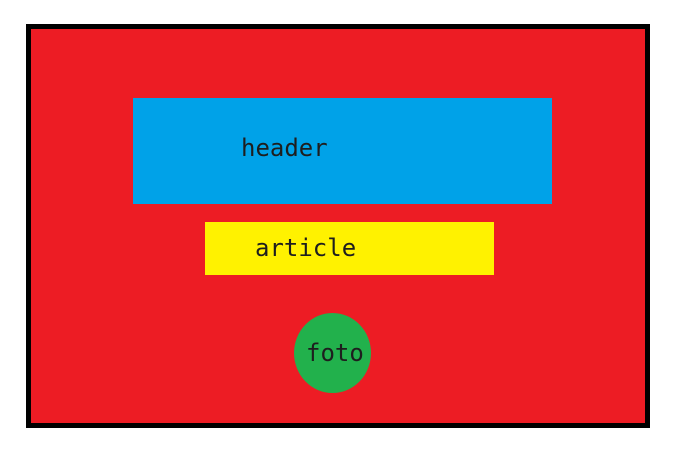 This screenshot has width=677, height=449. What do you see at coordinates (306, 248) in the screenshot?
I see `article-label: article` at bounding box center [306, 248].